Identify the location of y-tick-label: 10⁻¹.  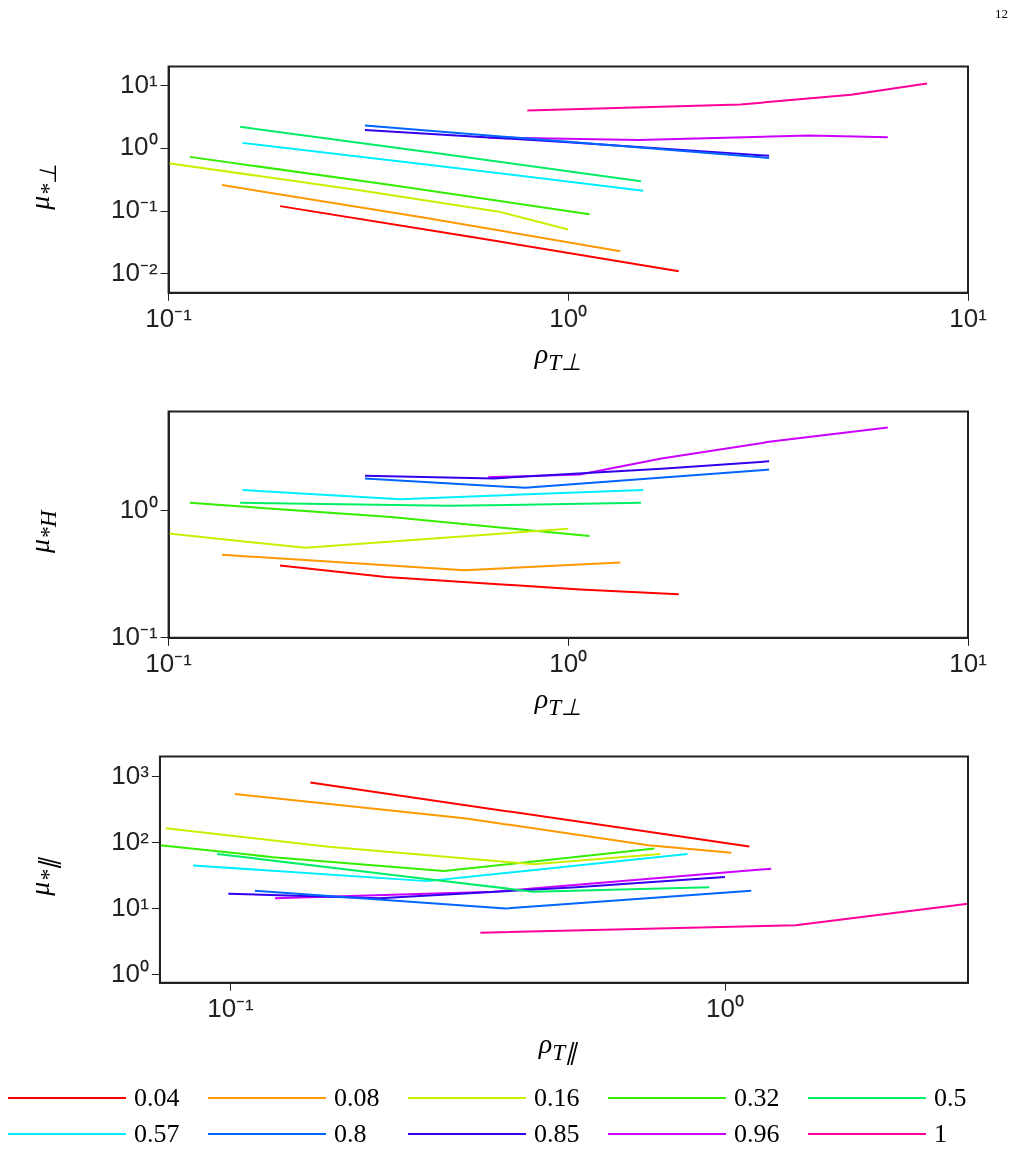
(134, 209).